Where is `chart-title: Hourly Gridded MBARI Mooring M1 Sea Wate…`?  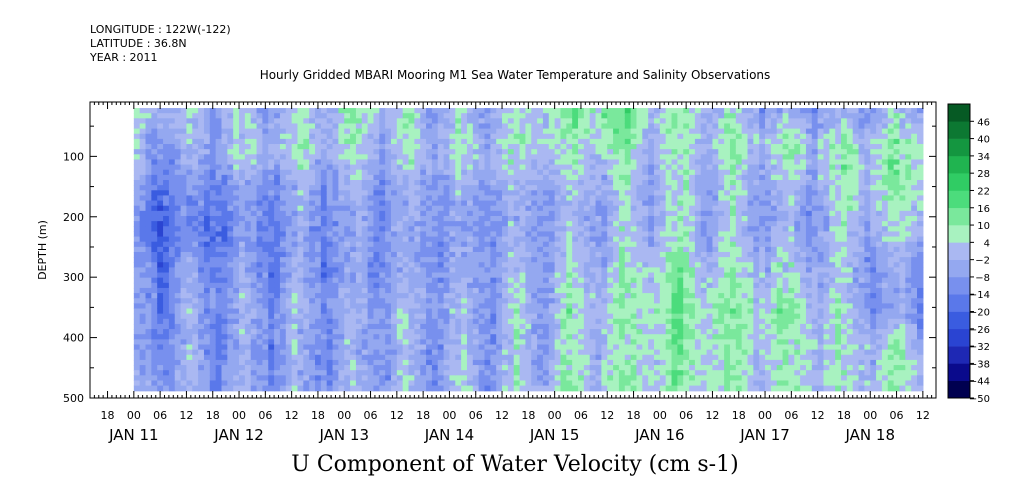
chart-title: Hourly Gridded MBARI Mooring M1 Sea Wate… is located at coordinates (515, 75).